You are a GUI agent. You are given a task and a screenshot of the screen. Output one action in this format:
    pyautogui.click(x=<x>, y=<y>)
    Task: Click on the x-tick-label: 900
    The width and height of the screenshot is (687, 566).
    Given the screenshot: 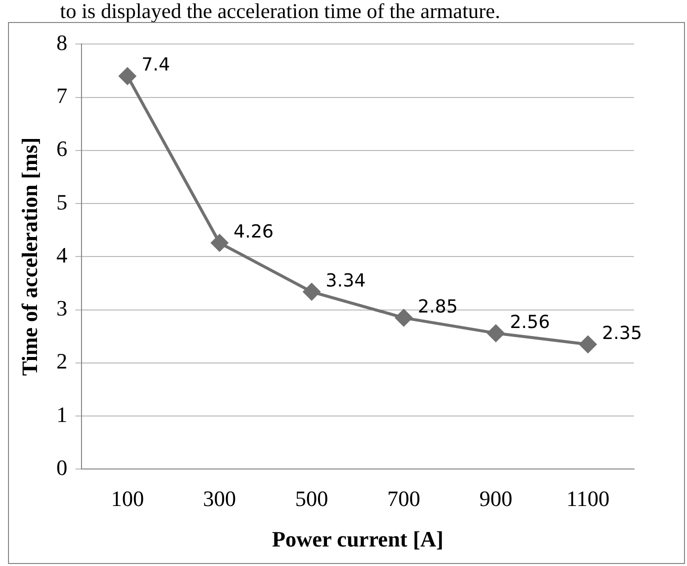 What is the action you would take?
    pyautogui.click(x=495, y=499)
    